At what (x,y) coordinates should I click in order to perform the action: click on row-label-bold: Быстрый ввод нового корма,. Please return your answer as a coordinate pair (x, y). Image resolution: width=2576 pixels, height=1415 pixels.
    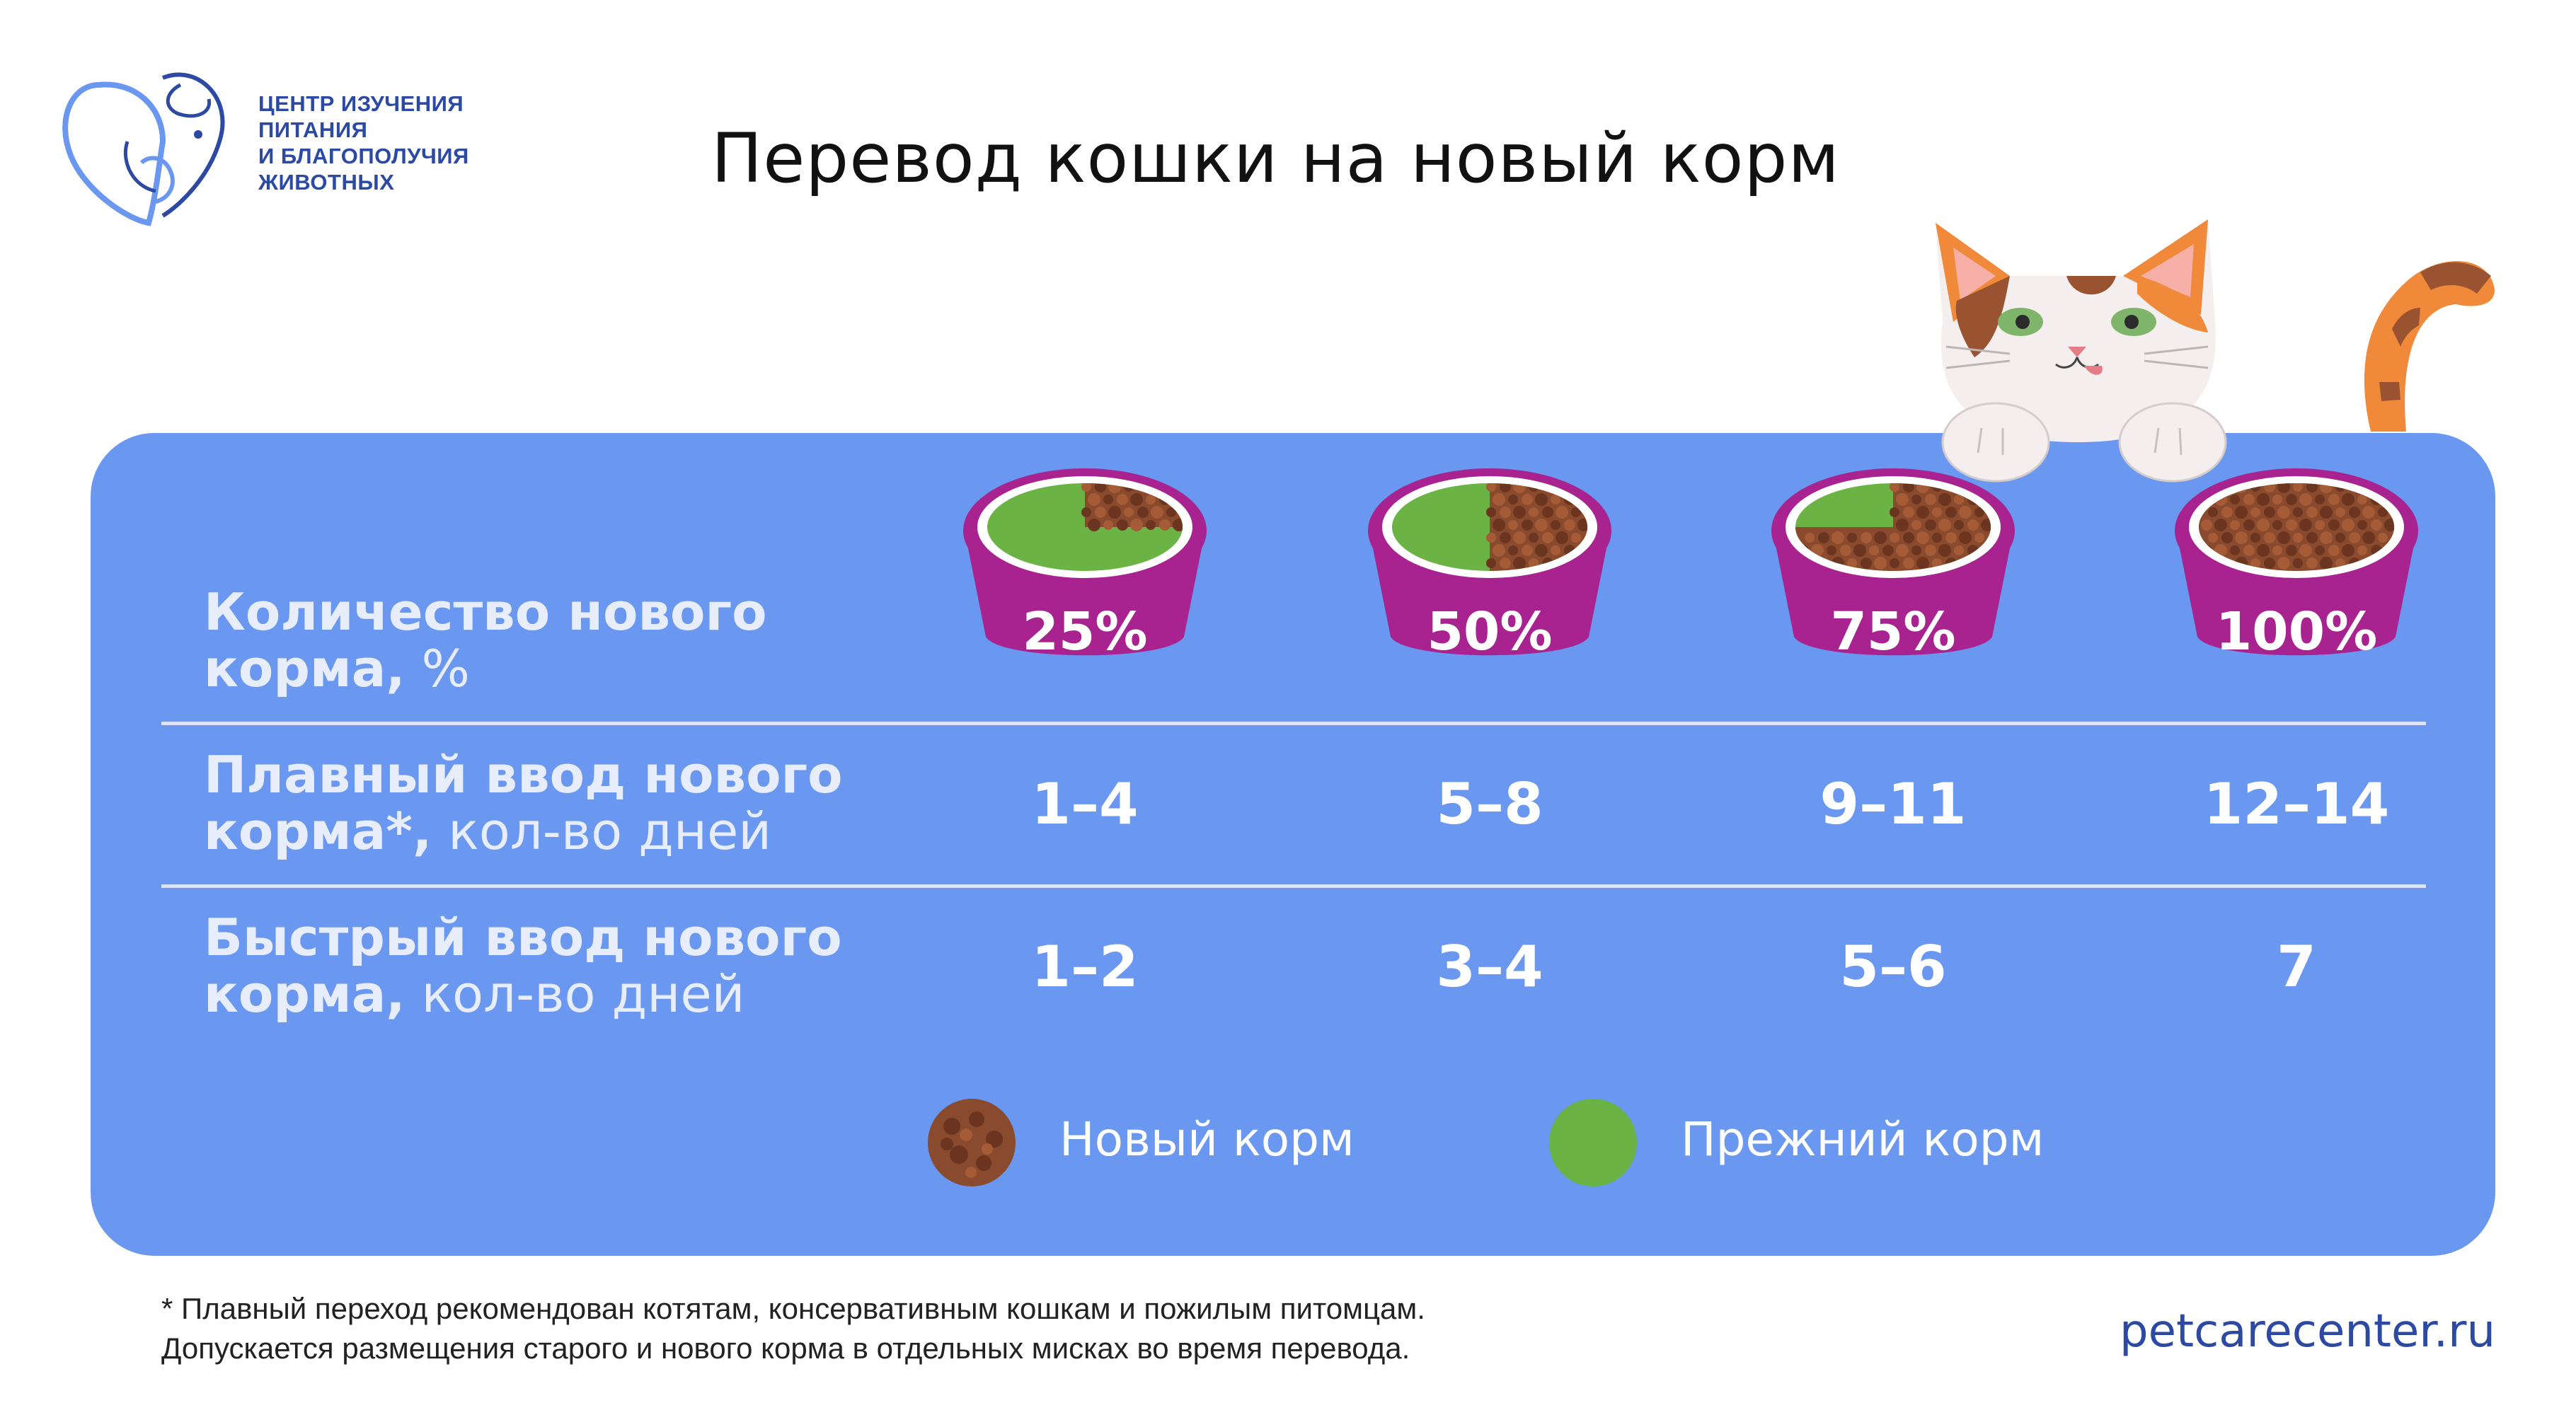
    Looking at the image, I should click on (523, 966).